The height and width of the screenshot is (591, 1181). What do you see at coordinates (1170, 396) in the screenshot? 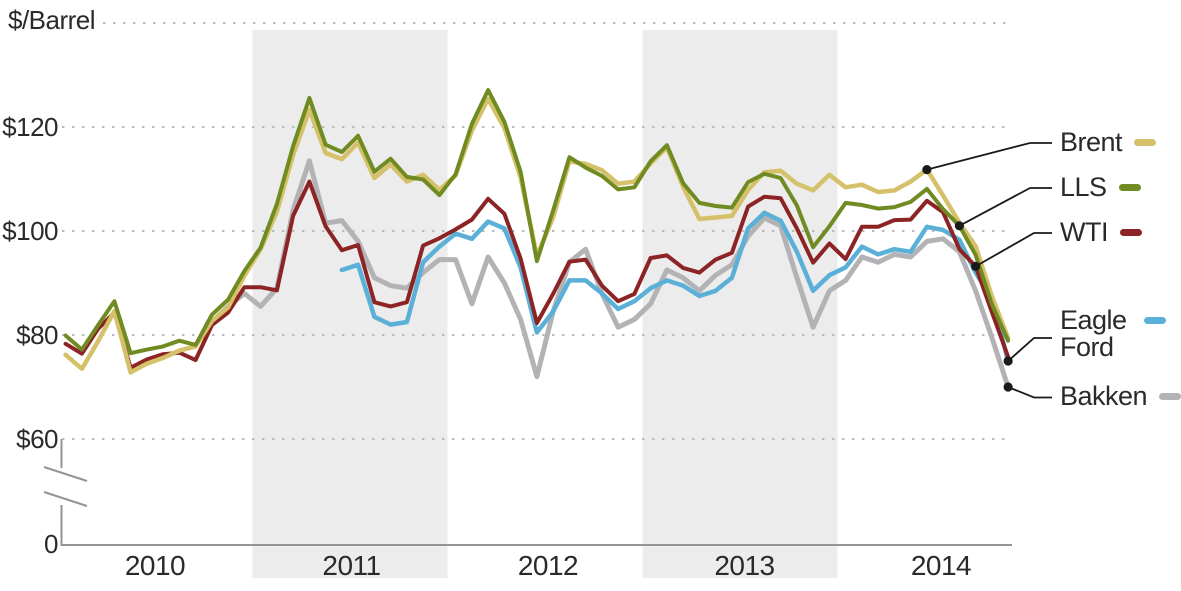
I see `legend-swatch-bakken` at bounding box center [1170, 396].